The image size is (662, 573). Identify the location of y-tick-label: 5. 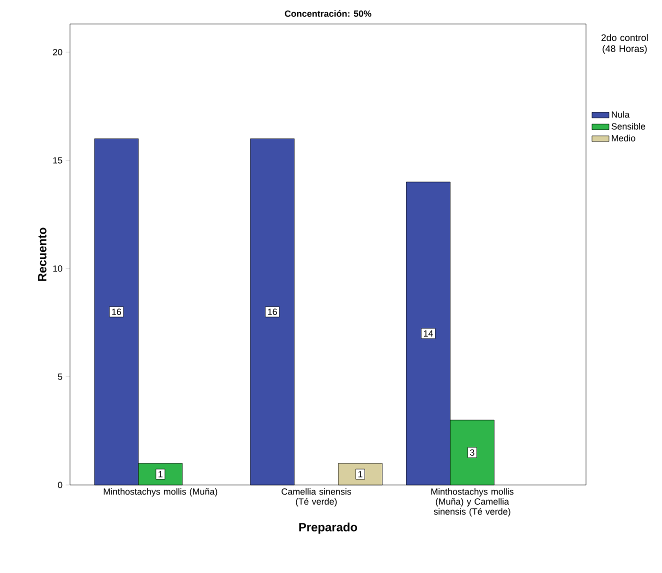
(60, 377).